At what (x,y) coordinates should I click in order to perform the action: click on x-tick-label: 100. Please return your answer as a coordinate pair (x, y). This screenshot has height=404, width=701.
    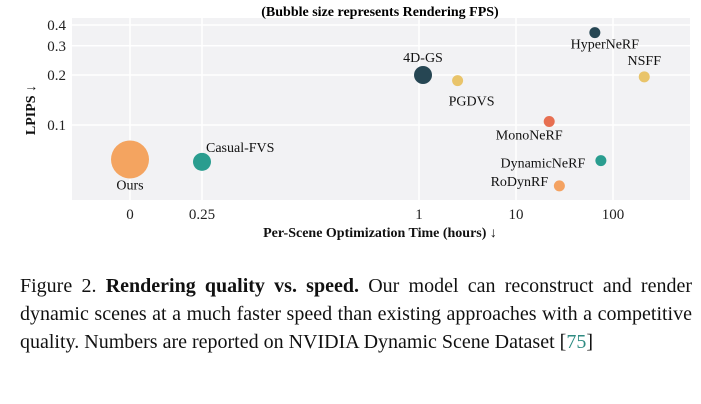
    Looking at the image, I should click on (613, 215).